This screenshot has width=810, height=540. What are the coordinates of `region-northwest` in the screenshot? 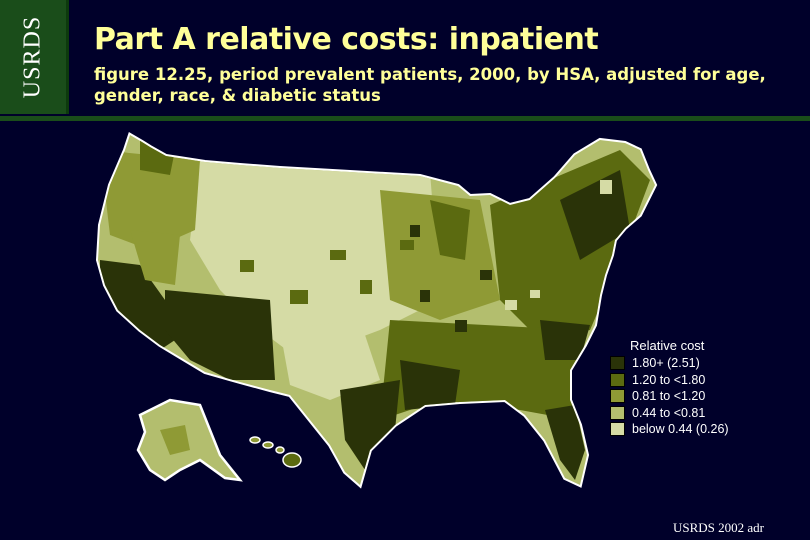 It's located at (150, 200).